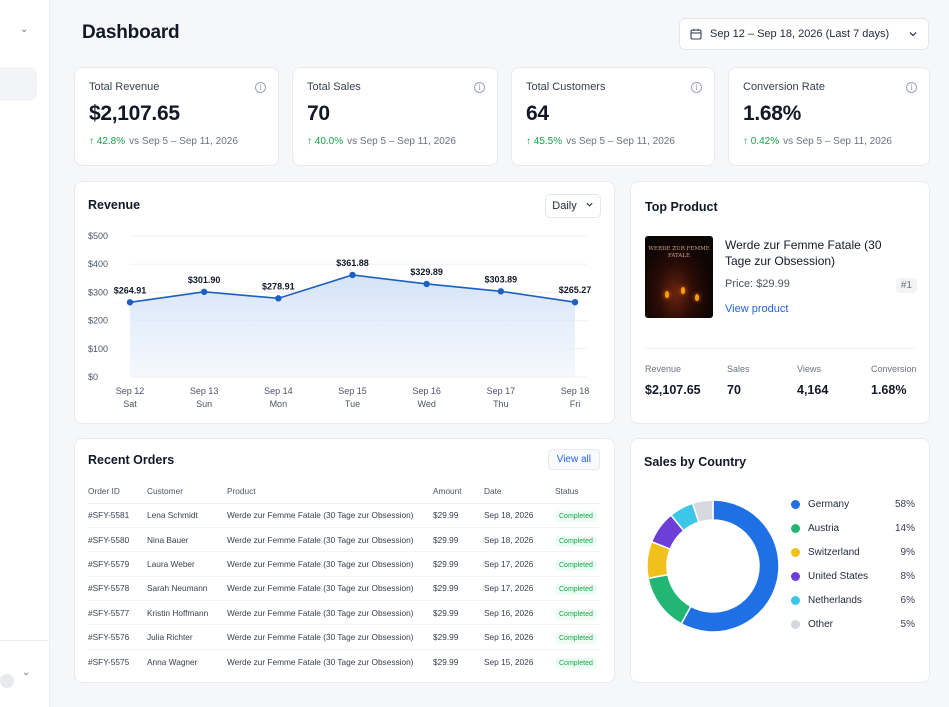  What do you see at coordinates (780, 348) in the screenshot?
I see `divider` at bounding box center [780, 348].